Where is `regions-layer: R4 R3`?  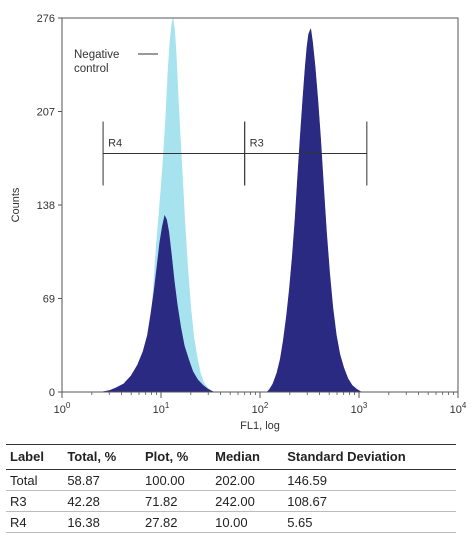 regions-layer: R4 R3 is located at coordinates (235, 153).